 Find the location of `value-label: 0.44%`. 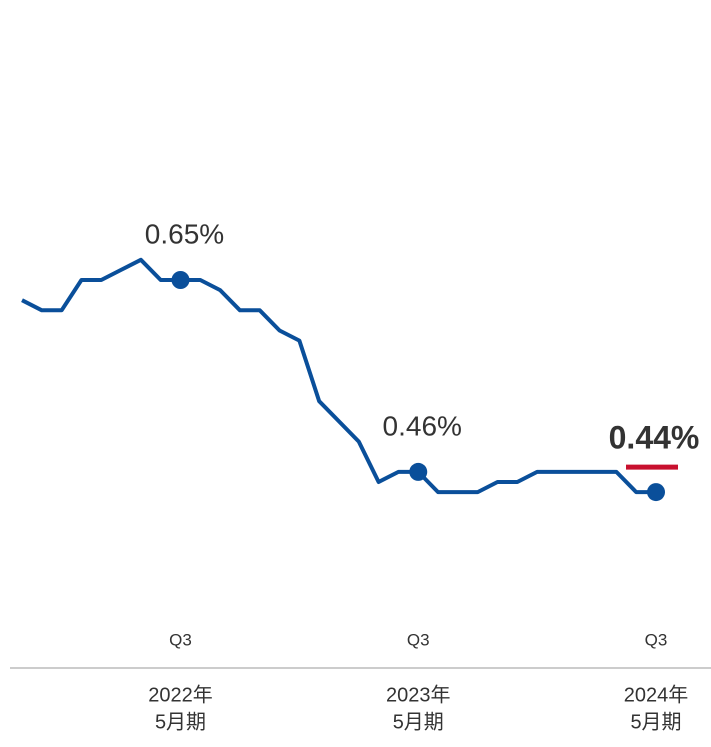

value-label: 0.44% is located at coordinates (654, 438).